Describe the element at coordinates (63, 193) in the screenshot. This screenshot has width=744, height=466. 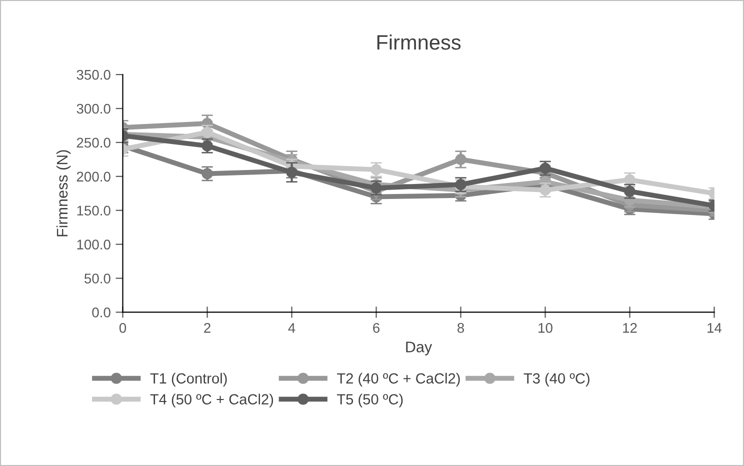
I see `y-axis-title: Firmness (N)` at that location.